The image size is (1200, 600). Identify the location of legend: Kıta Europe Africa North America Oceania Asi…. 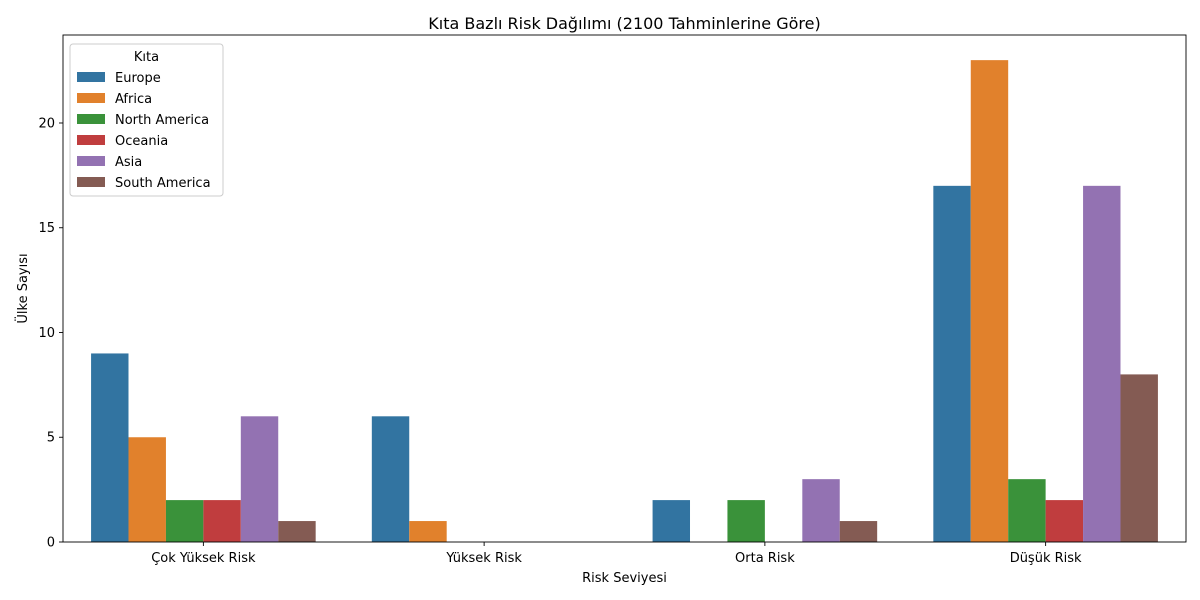
(146, 120).